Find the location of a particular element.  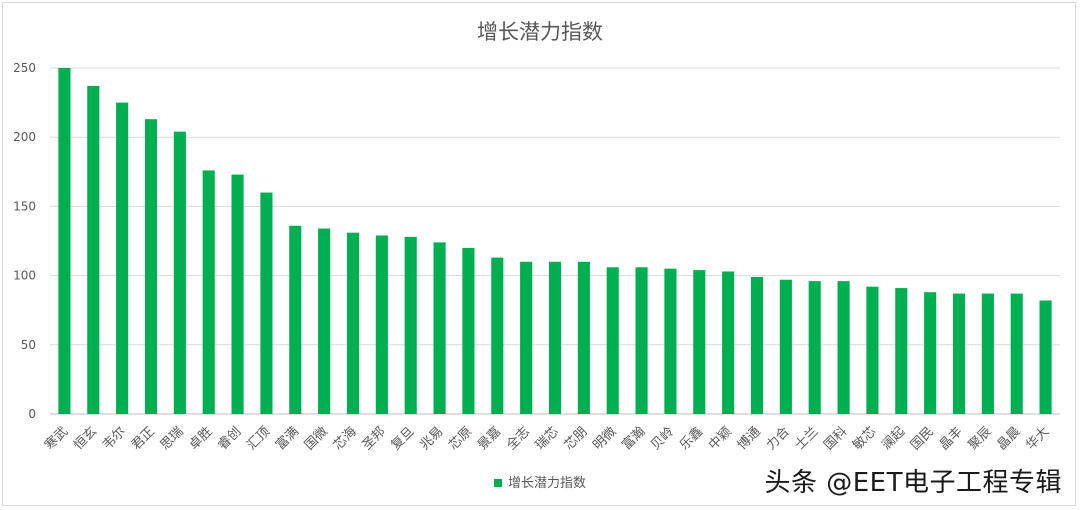

x-tick-label: 贝岭 is located at coordinates (662, 438).